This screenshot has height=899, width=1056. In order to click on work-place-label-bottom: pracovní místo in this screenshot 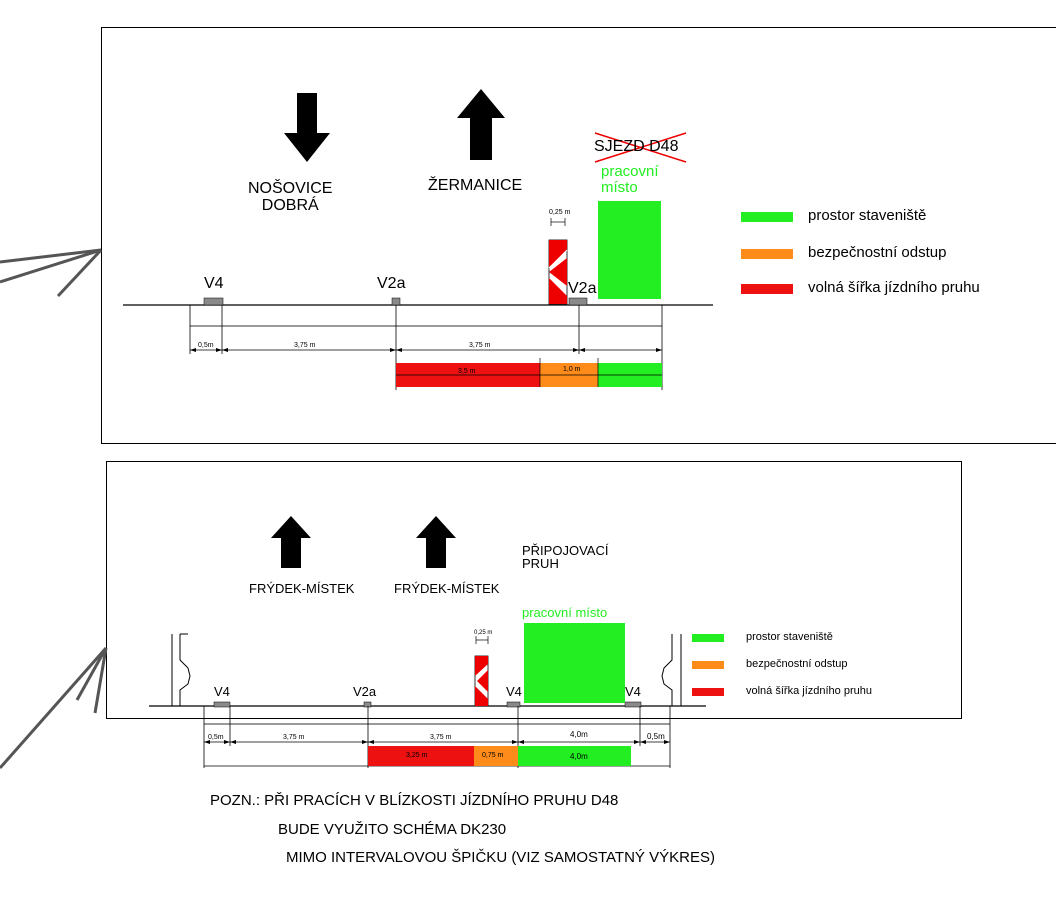, I will do `click(564, 612)`.